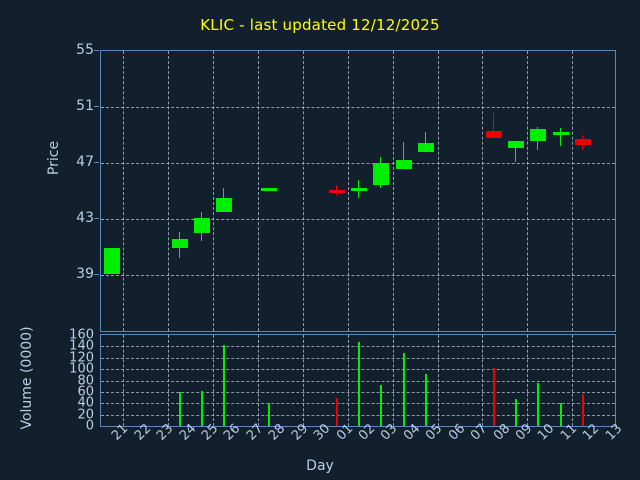 The height and width of the screenshot is (480, 640). What do you see at coordinates (81, 346) in the screenshot?
I see `volume-tick-label: 140` at bounding box center [81, 346].